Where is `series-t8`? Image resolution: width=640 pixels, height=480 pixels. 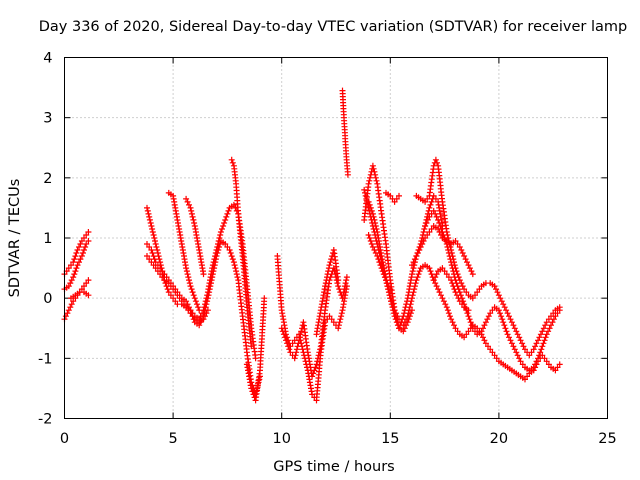 series-t8 is located at coordinates (184, 251).